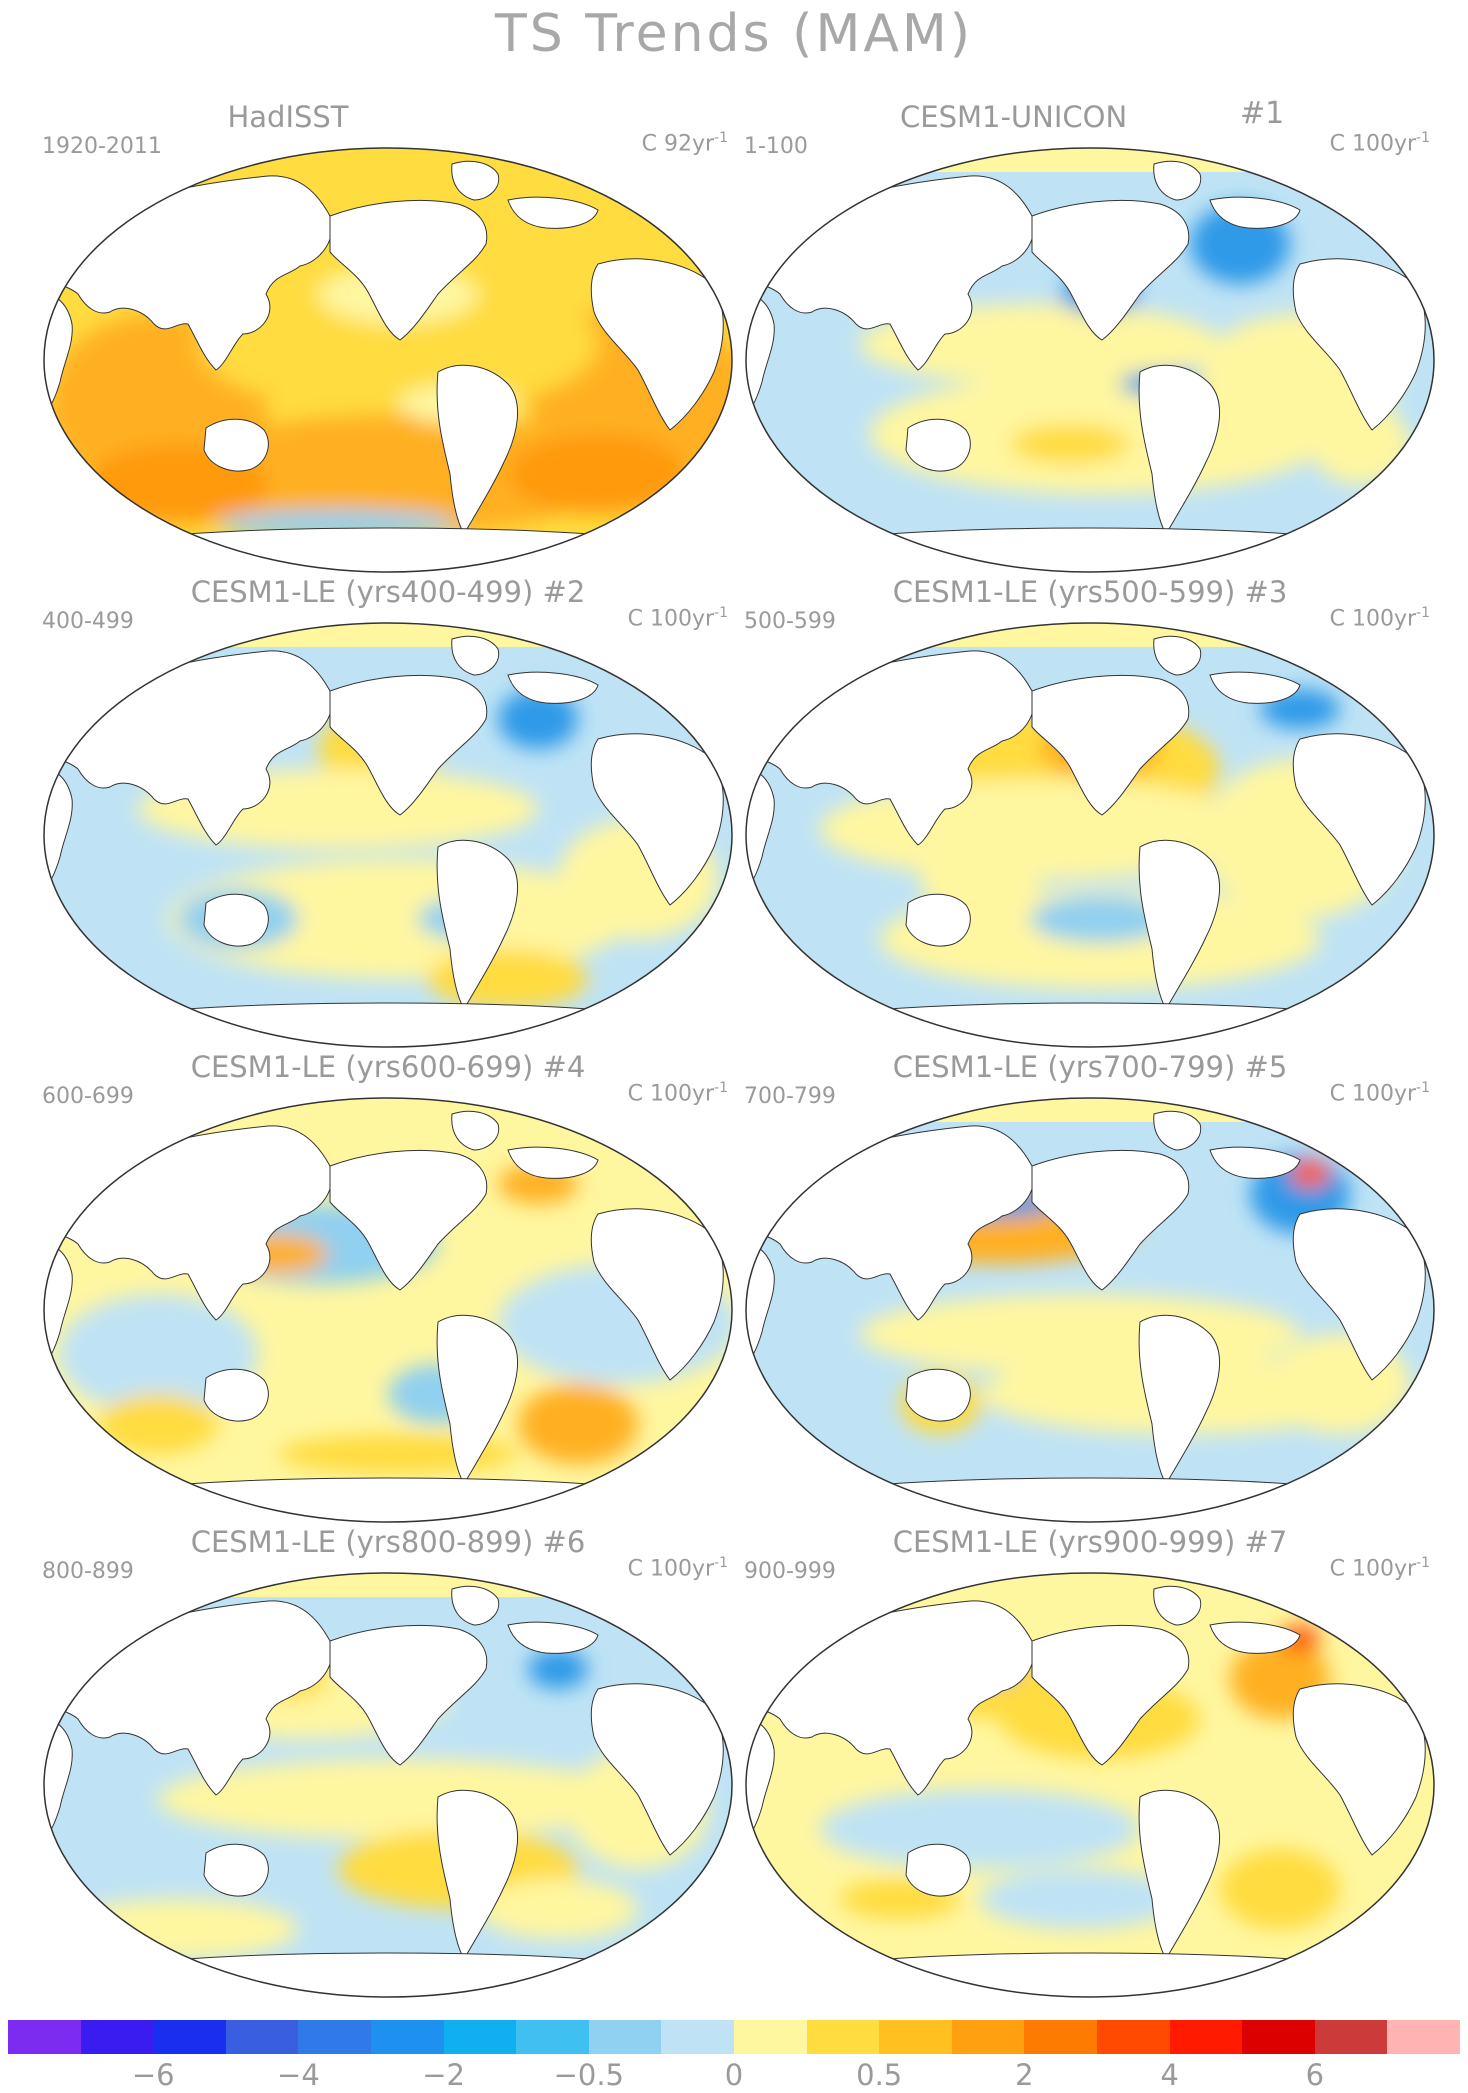 The width and height of the screenshot is (1468, 2093). What do you see at coordinates (684, 143) in the screenshot?
I see `units-label: C 92yr-1` at bounding box center [684, 143].